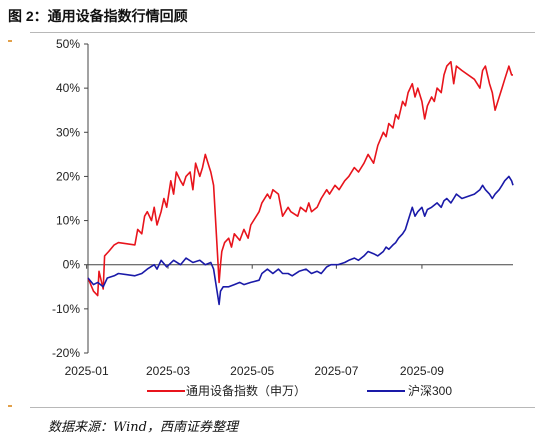 The height and width of the screenshot is (439, 541). I want to click on bottom-divider, so click(282, 407).